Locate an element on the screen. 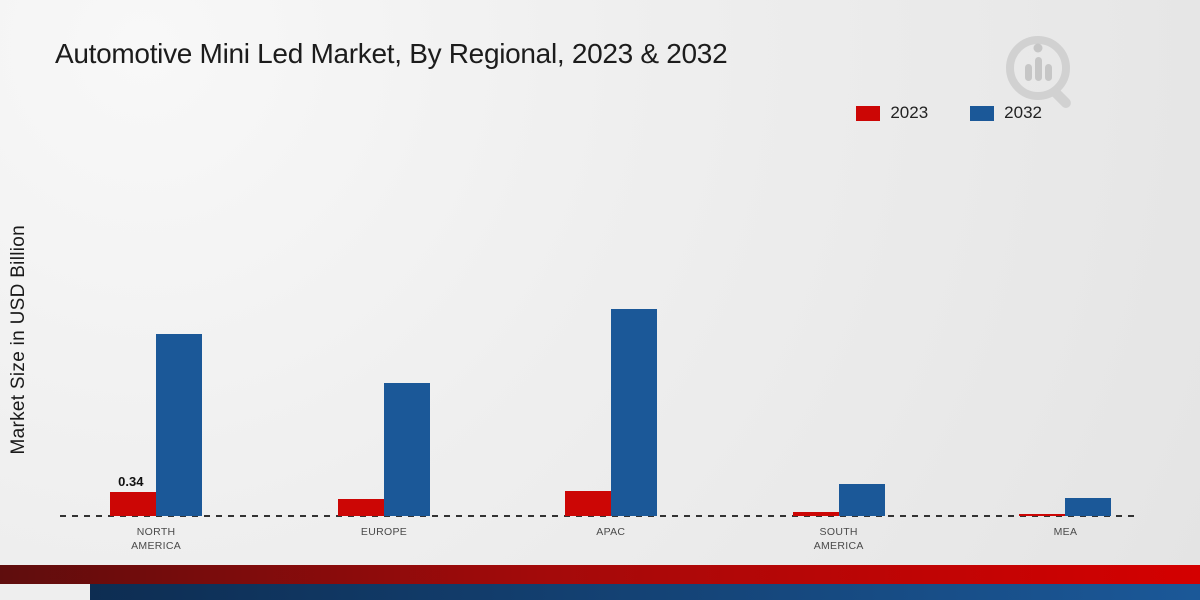  category-label-europe: EUROPE is located at coordinates (384, 532).